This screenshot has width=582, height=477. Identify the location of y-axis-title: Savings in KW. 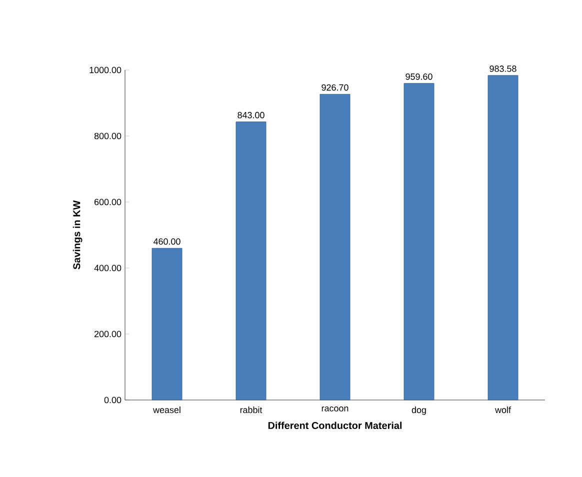
(77, 235).